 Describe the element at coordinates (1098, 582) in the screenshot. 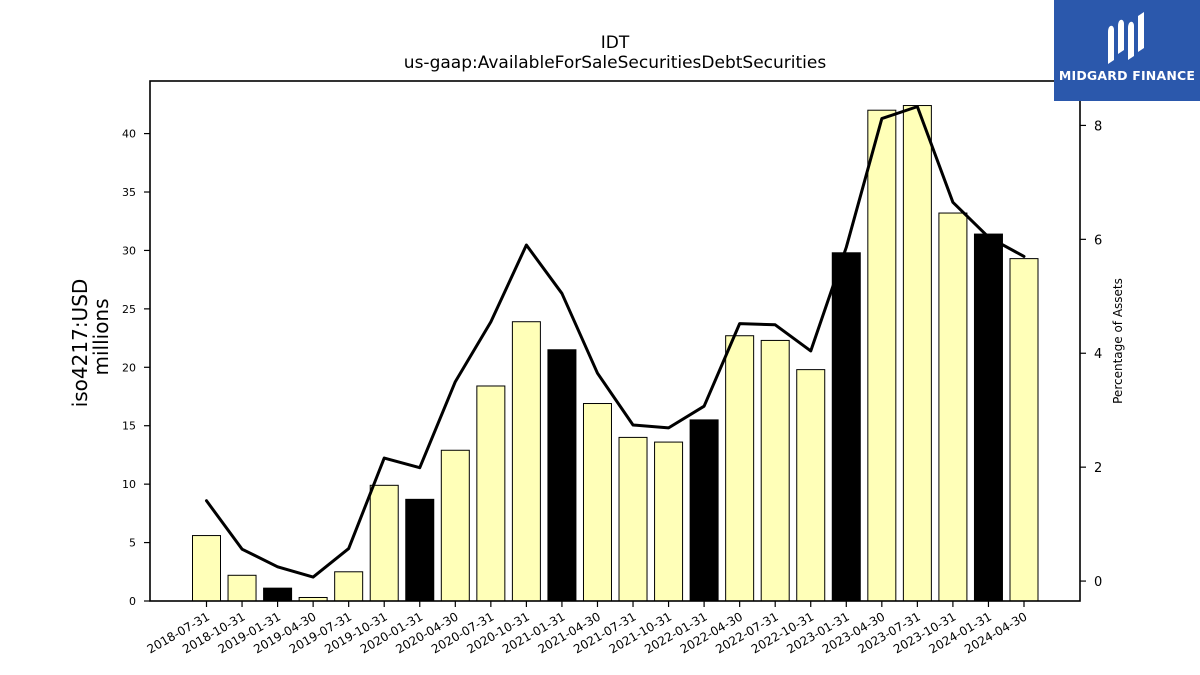

I see `y-right-tick-label: 0` at that location.